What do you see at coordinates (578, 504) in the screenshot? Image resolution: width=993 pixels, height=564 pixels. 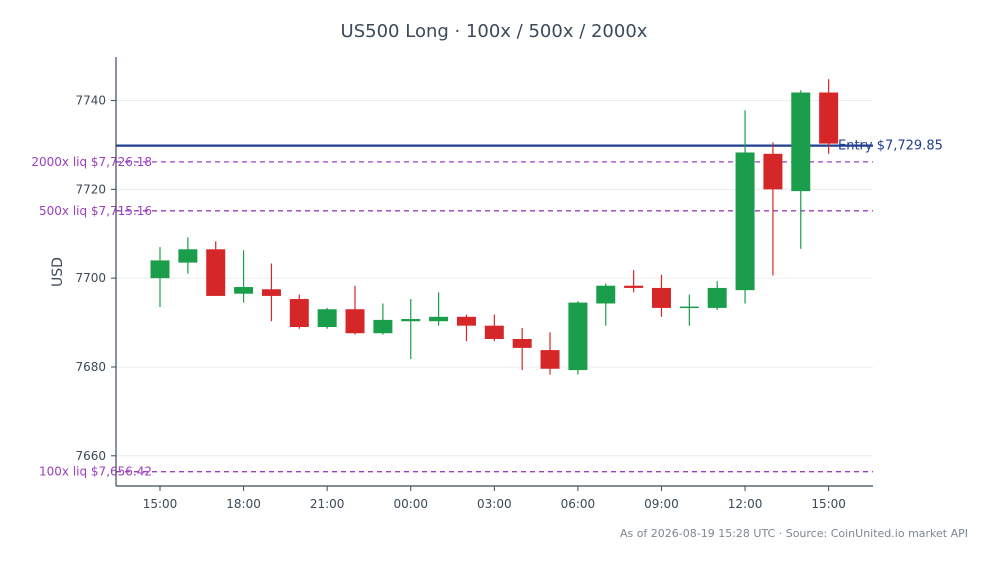 I see `x-tick-label: 06:00` at bounding box center [578, 504].